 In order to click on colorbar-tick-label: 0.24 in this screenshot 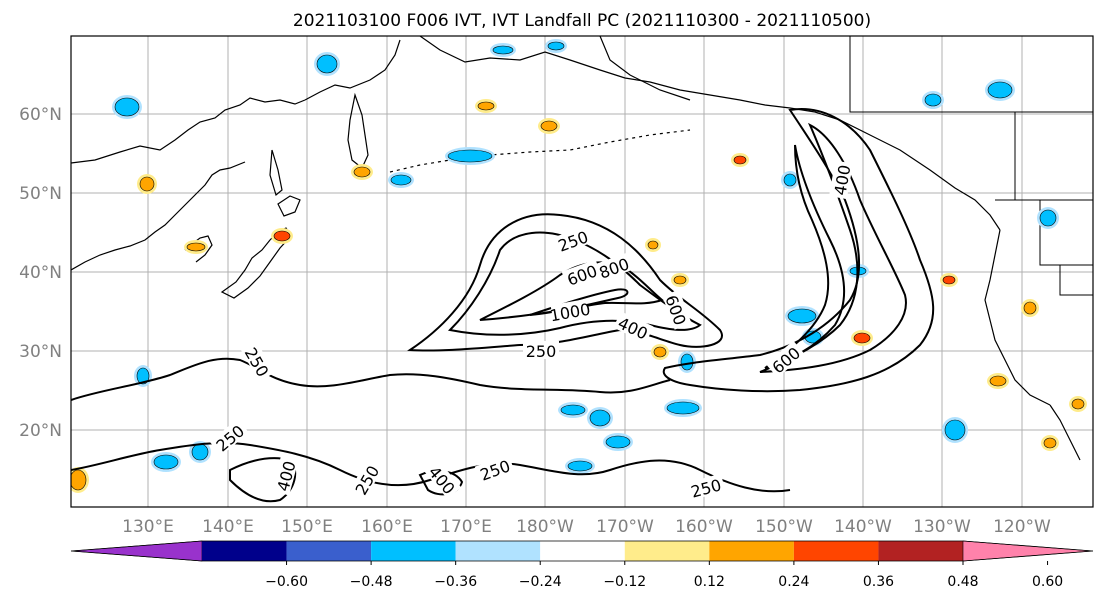, I will do `click(793, 582)`.